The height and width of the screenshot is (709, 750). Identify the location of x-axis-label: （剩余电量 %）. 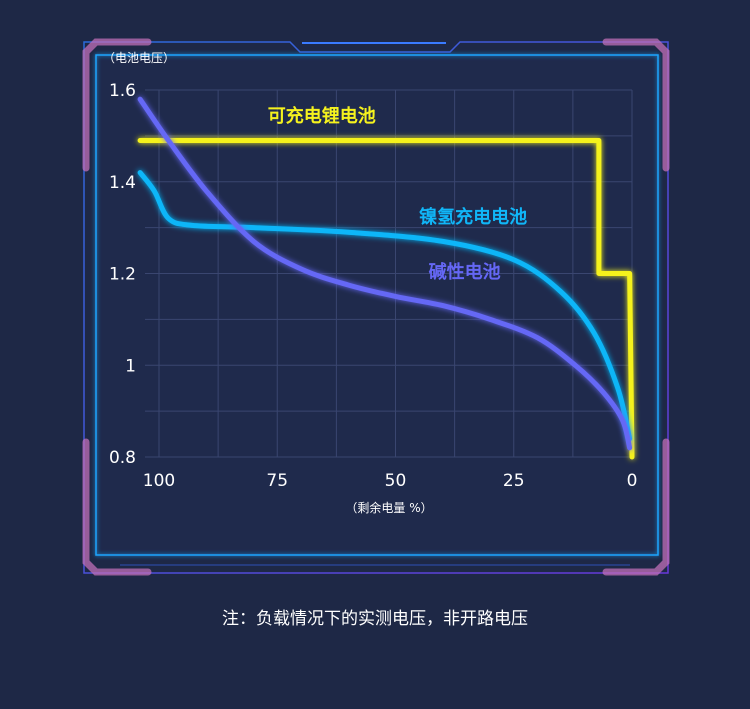
(388, 507).